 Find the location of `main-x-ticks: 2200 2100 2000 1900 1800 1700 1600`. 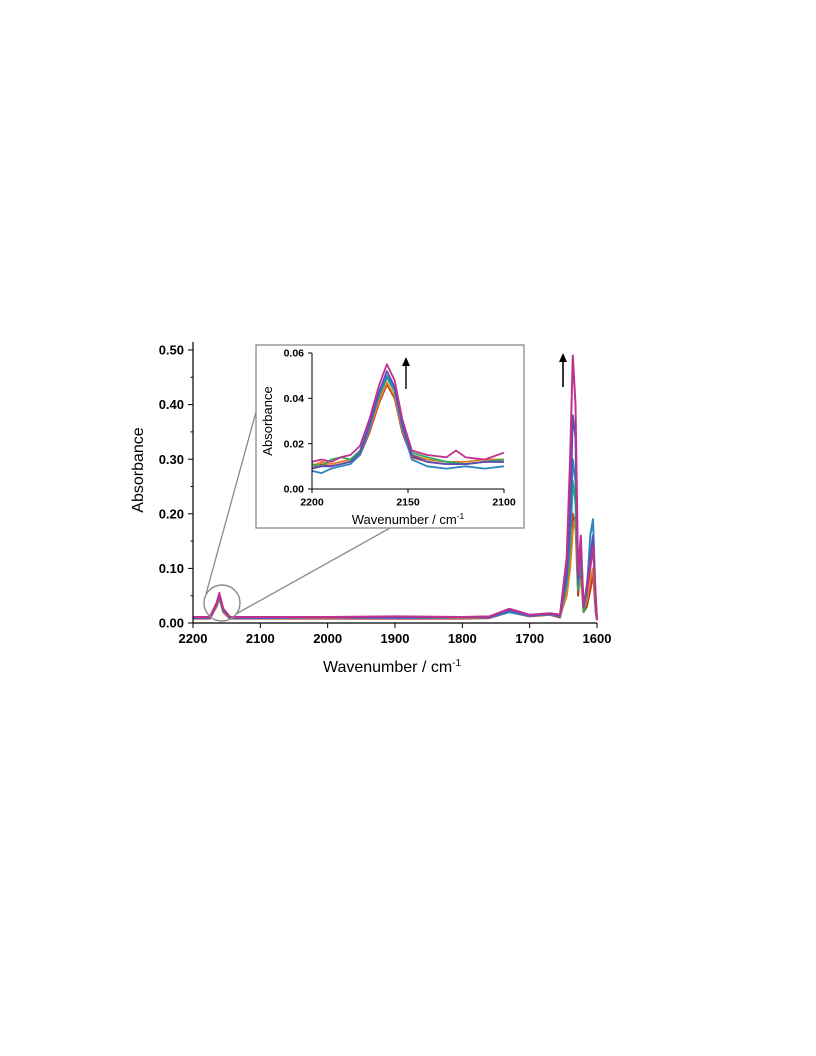

main-x-ticks: 2200 2100 2000 1900 1800 1700 1600 is located at coordinates (395, 634).